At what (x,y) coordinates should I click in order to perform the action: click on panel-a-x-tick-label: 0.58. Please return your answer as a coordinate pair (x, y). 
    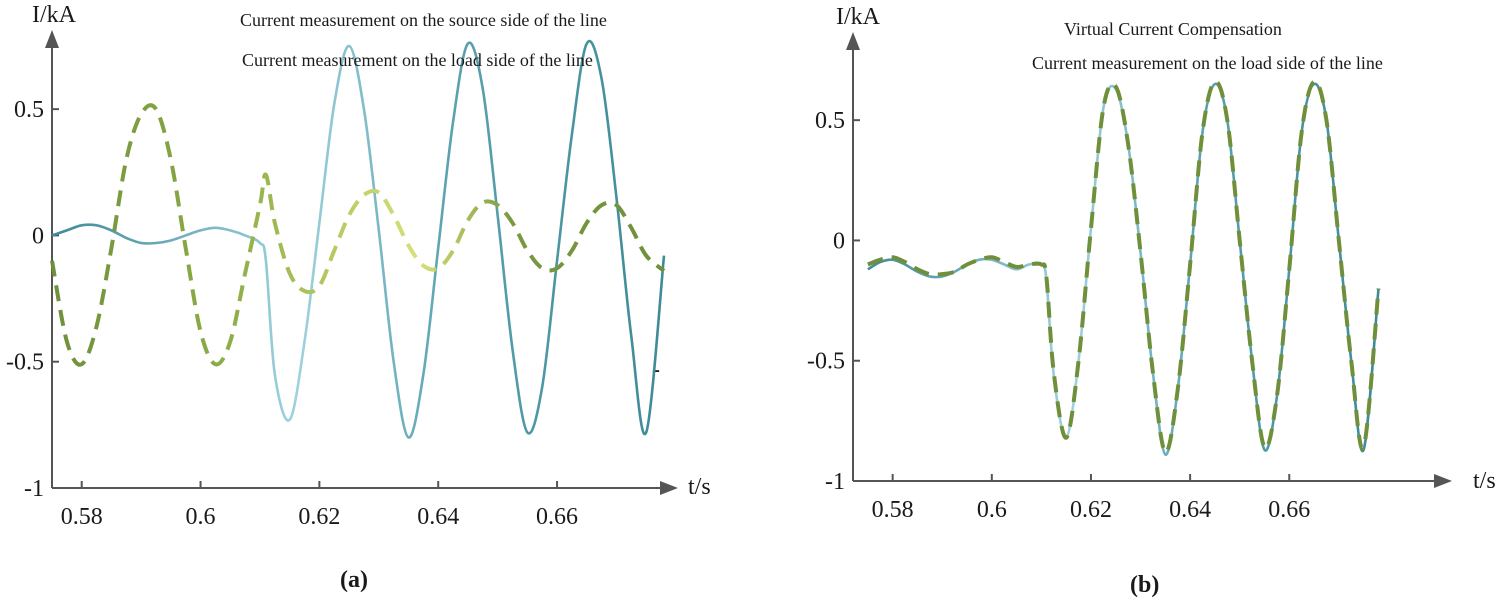
    Looking at the image, I should click on (82, 517).